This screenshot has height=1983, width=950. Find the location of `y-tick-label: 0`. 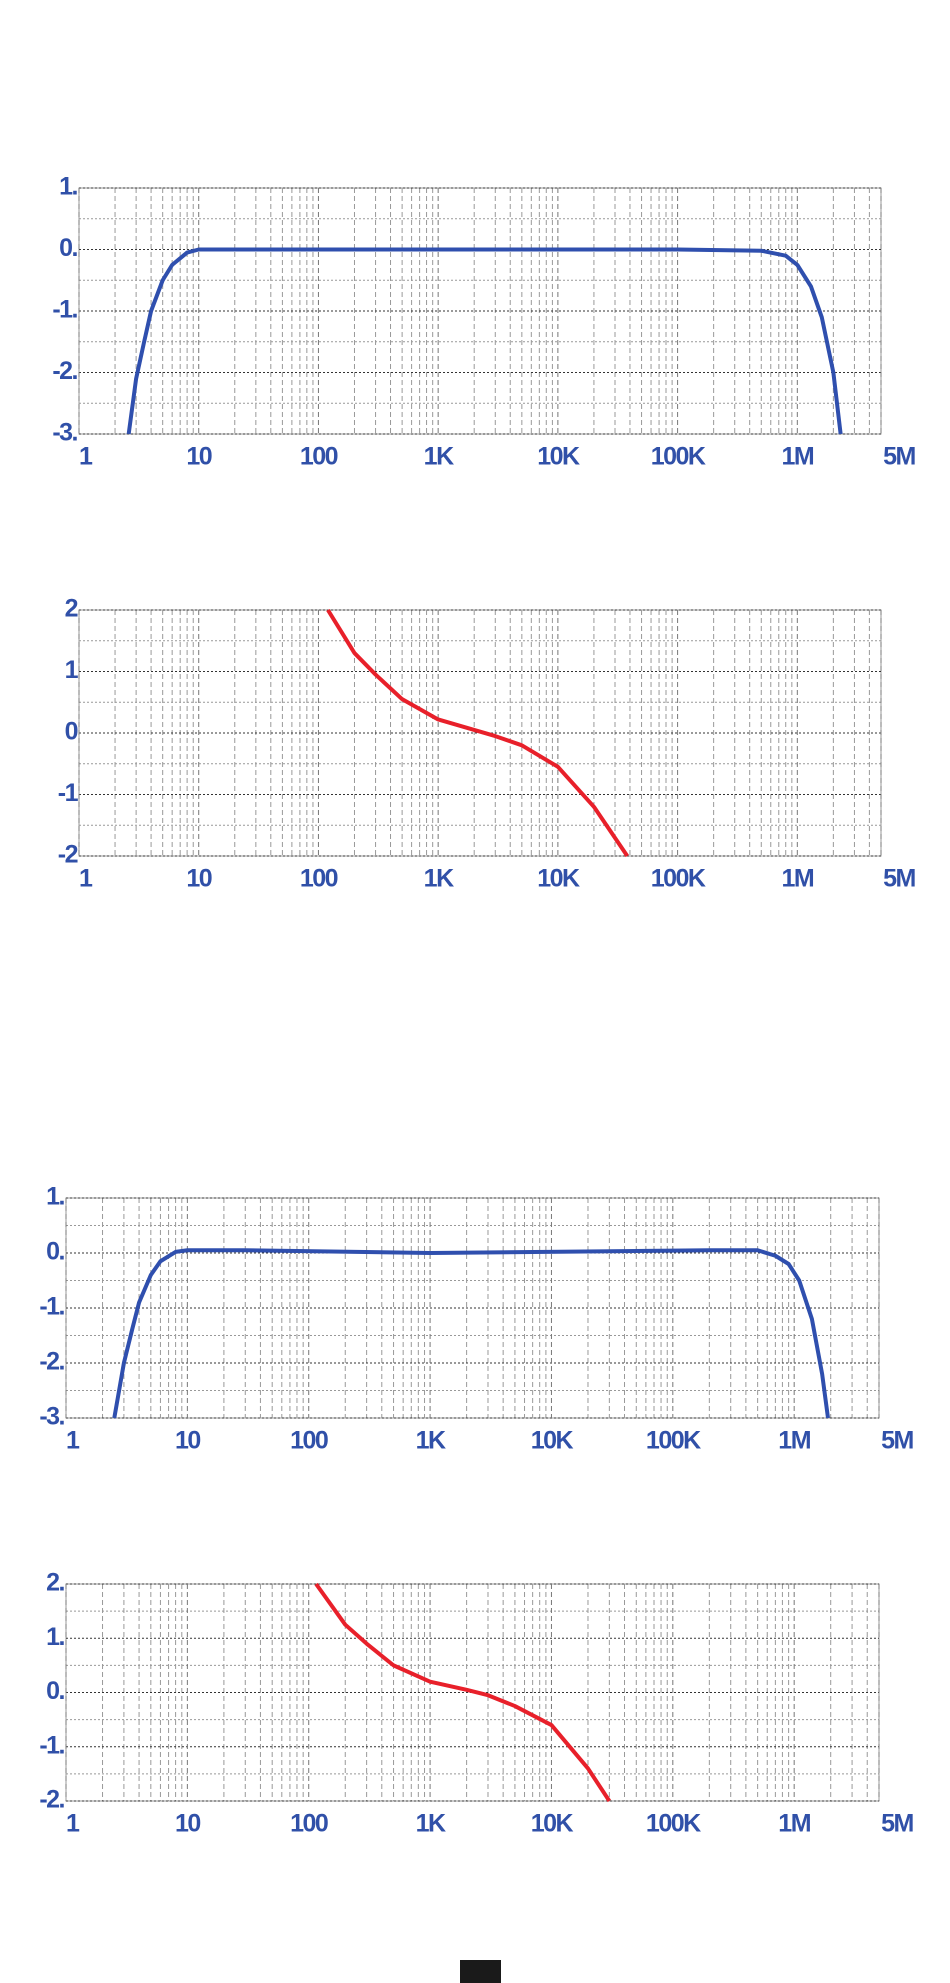

y-tick-label: 0 is located at coordinates (71, 732).